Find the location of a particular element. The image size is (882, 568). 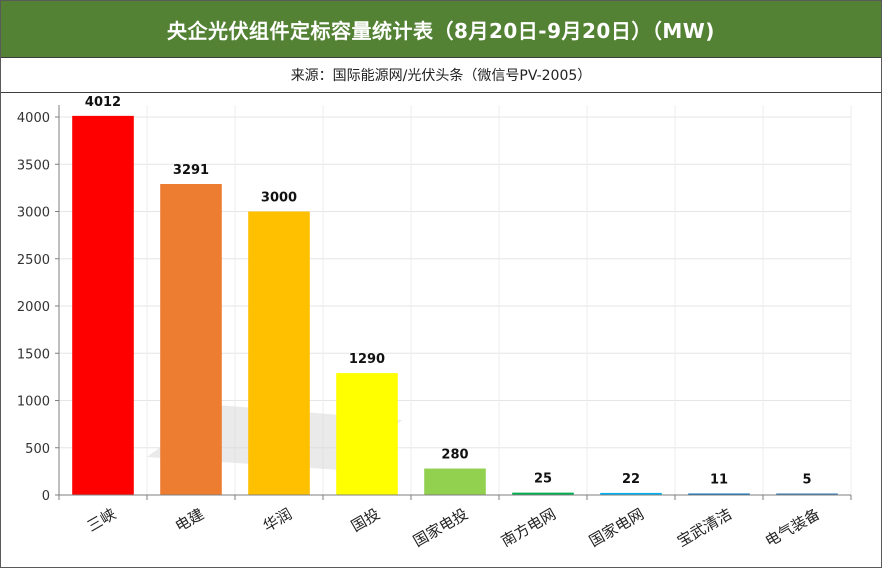

x-tick-label: 南方电网 is located at coordinates (528, 528).